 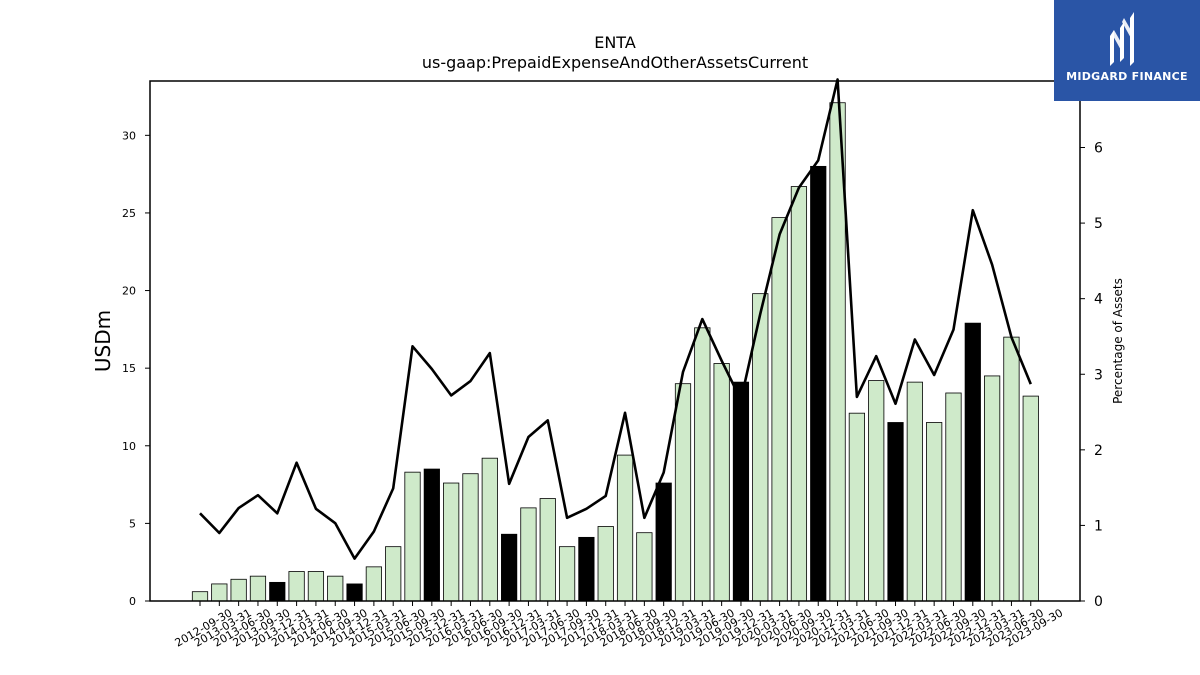 What do you see at coordinates (1098, 451) in the screenshot?
I see `y2-tick-label: 2` at bounding box center [1098, 451].